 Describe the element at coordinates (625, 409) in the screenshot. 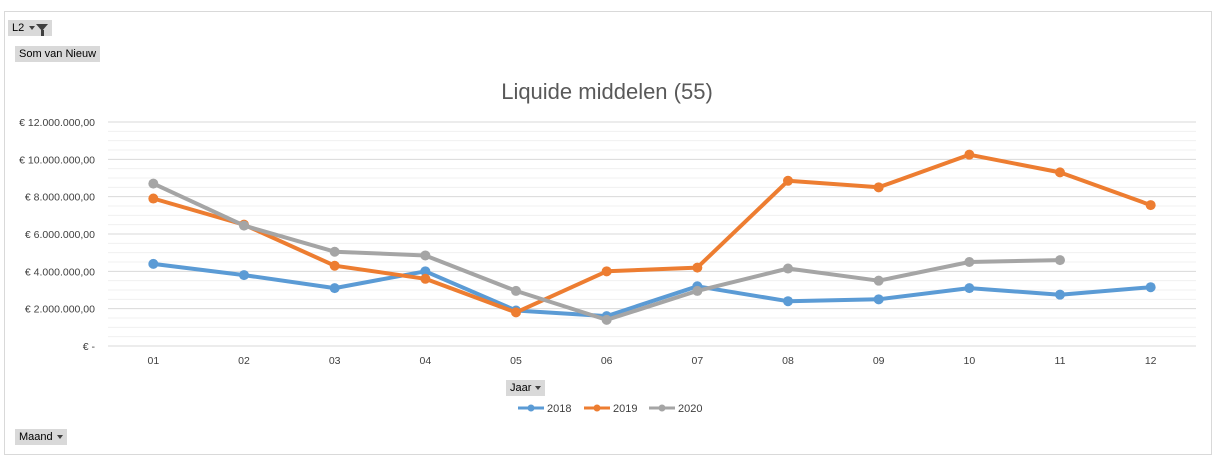

I see `legend-label-2019: 2019` at that location.